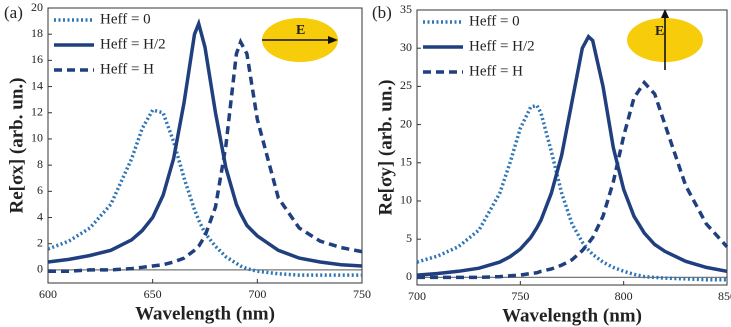 The width and height of the screenshot is (731, 327). Describe the element at coordinates (724, 296) in the screenshot. I see `x-tick-label: 850` at that location.